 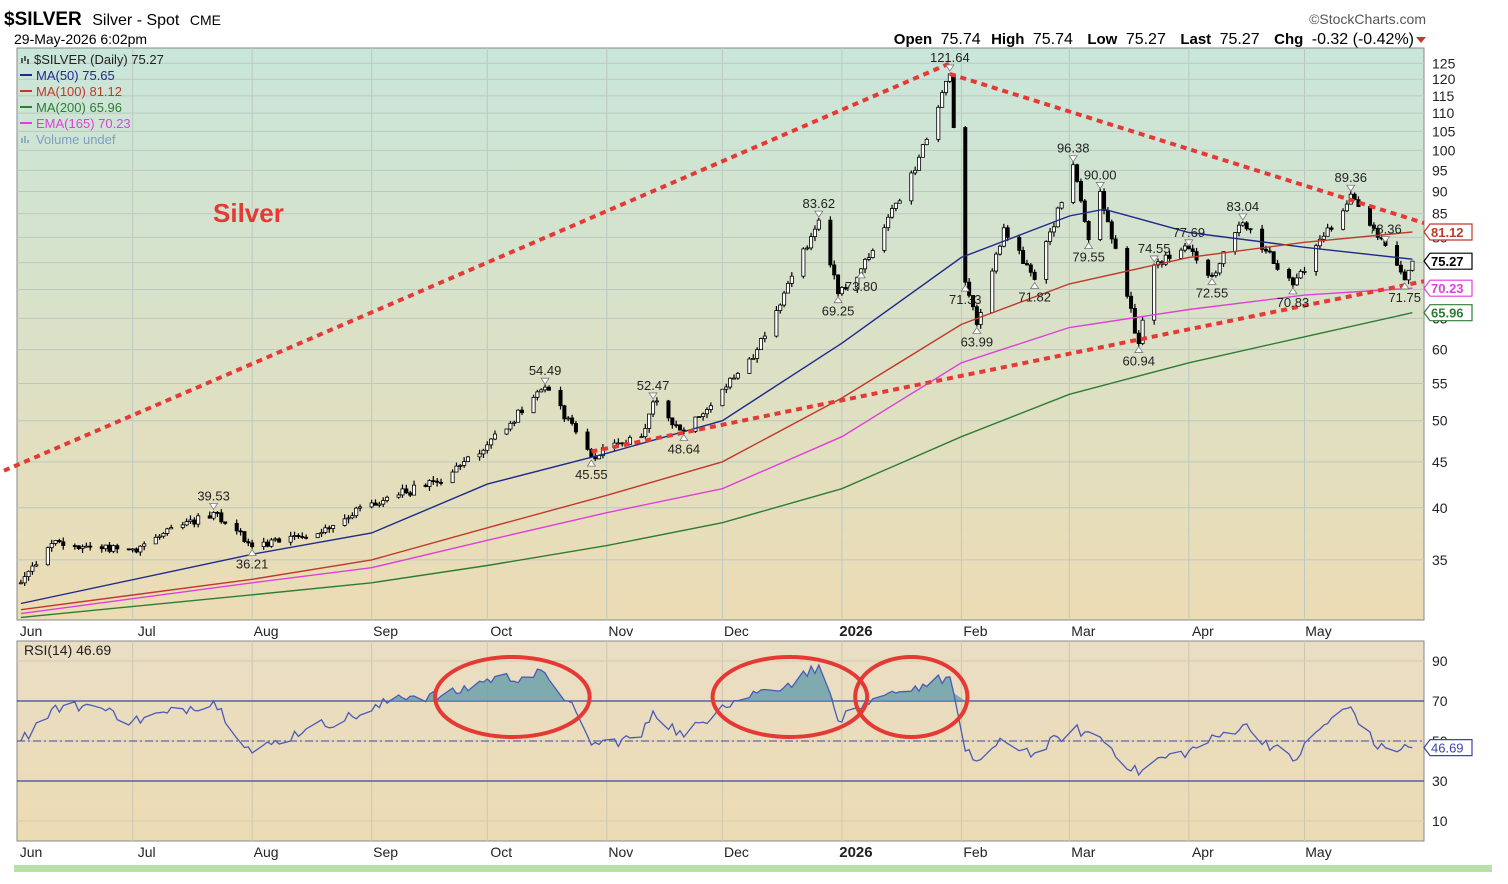 What do you see at coordinates (1440, 214) in the screenshot?
I see `y-tick-label: 85` at bounding box center [1440, 214].